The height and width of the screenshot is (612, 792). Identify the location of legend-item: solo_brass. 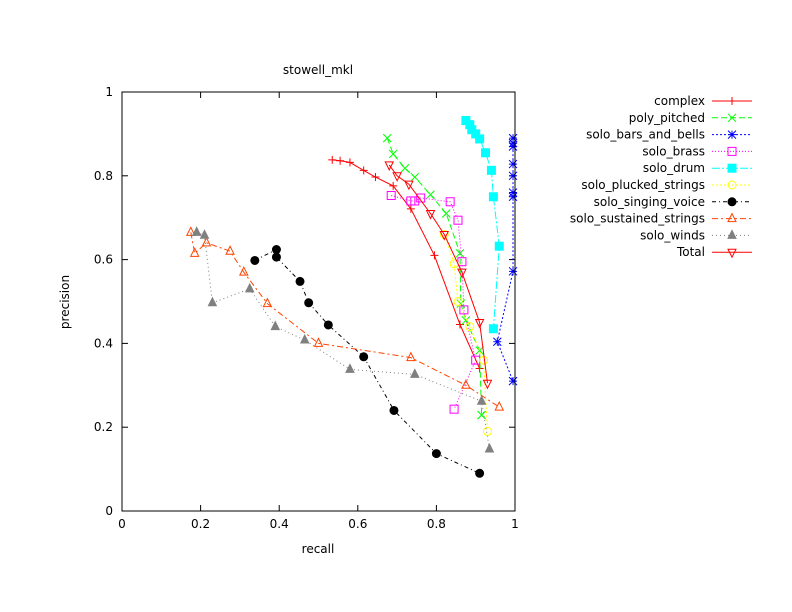
(697, 151).